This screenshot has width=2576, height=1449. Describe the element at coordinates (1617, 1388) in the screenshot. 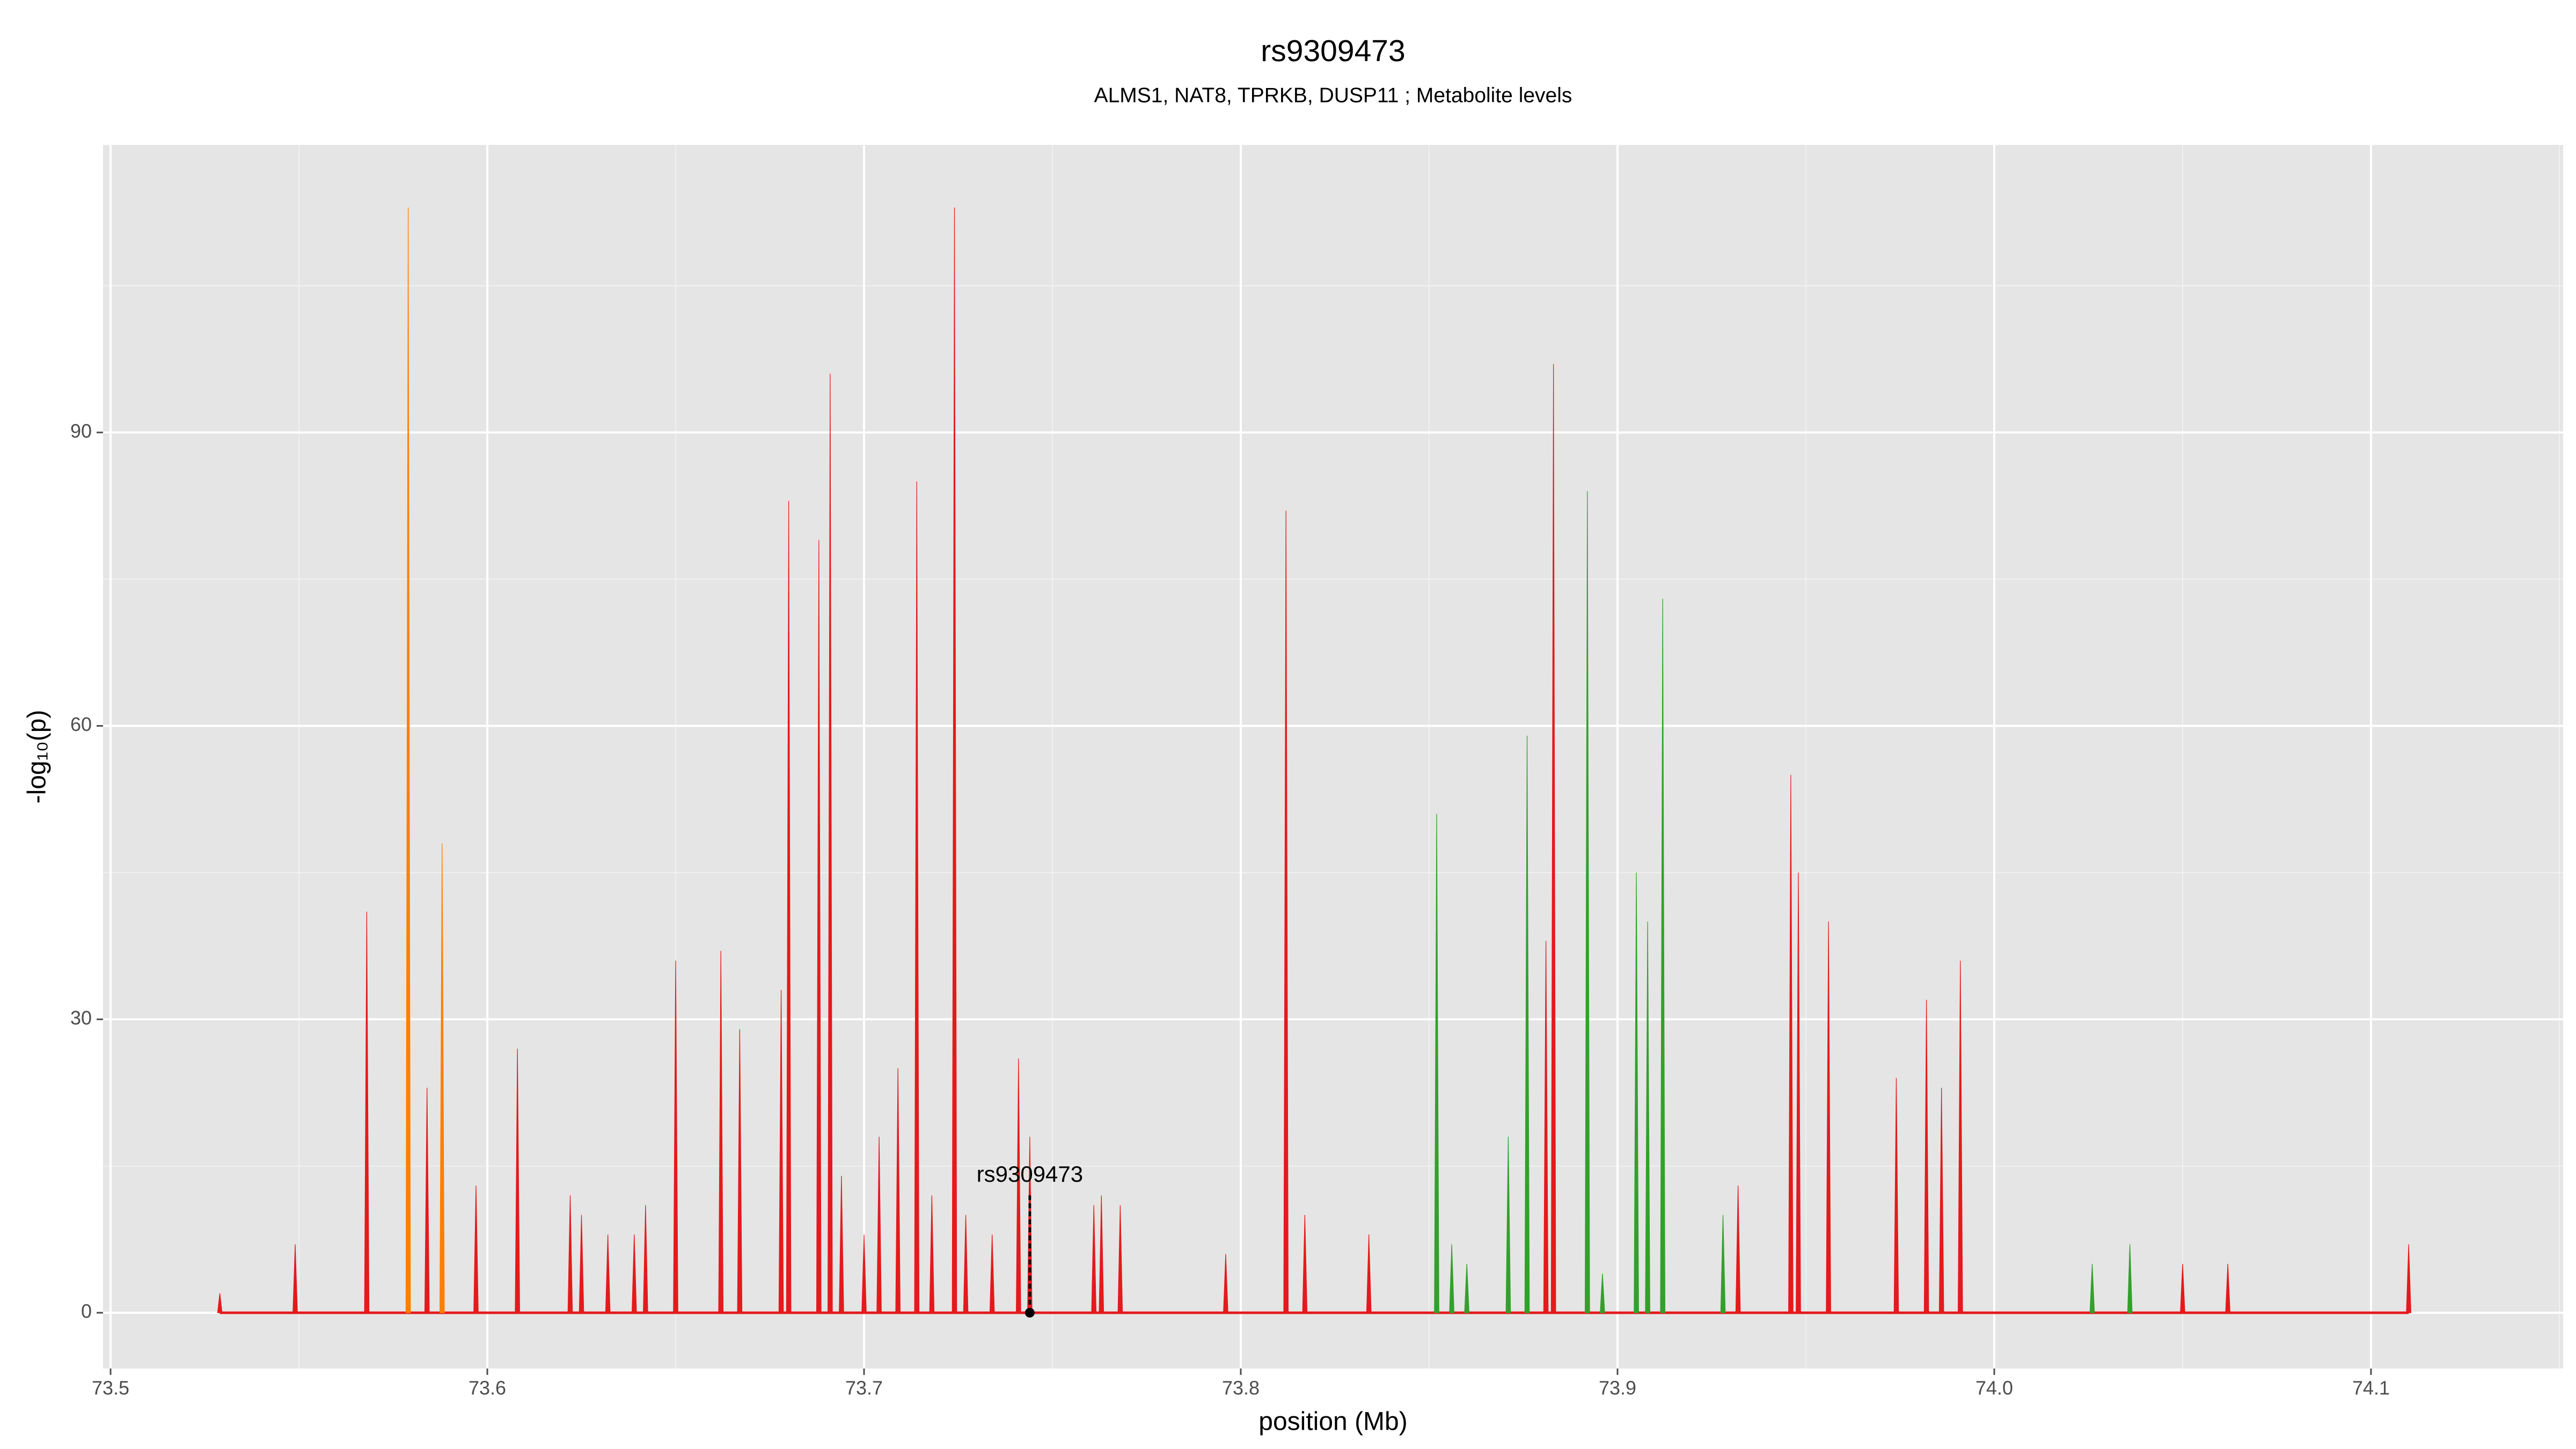

I see `x-tick-label: 73.9` at that location.